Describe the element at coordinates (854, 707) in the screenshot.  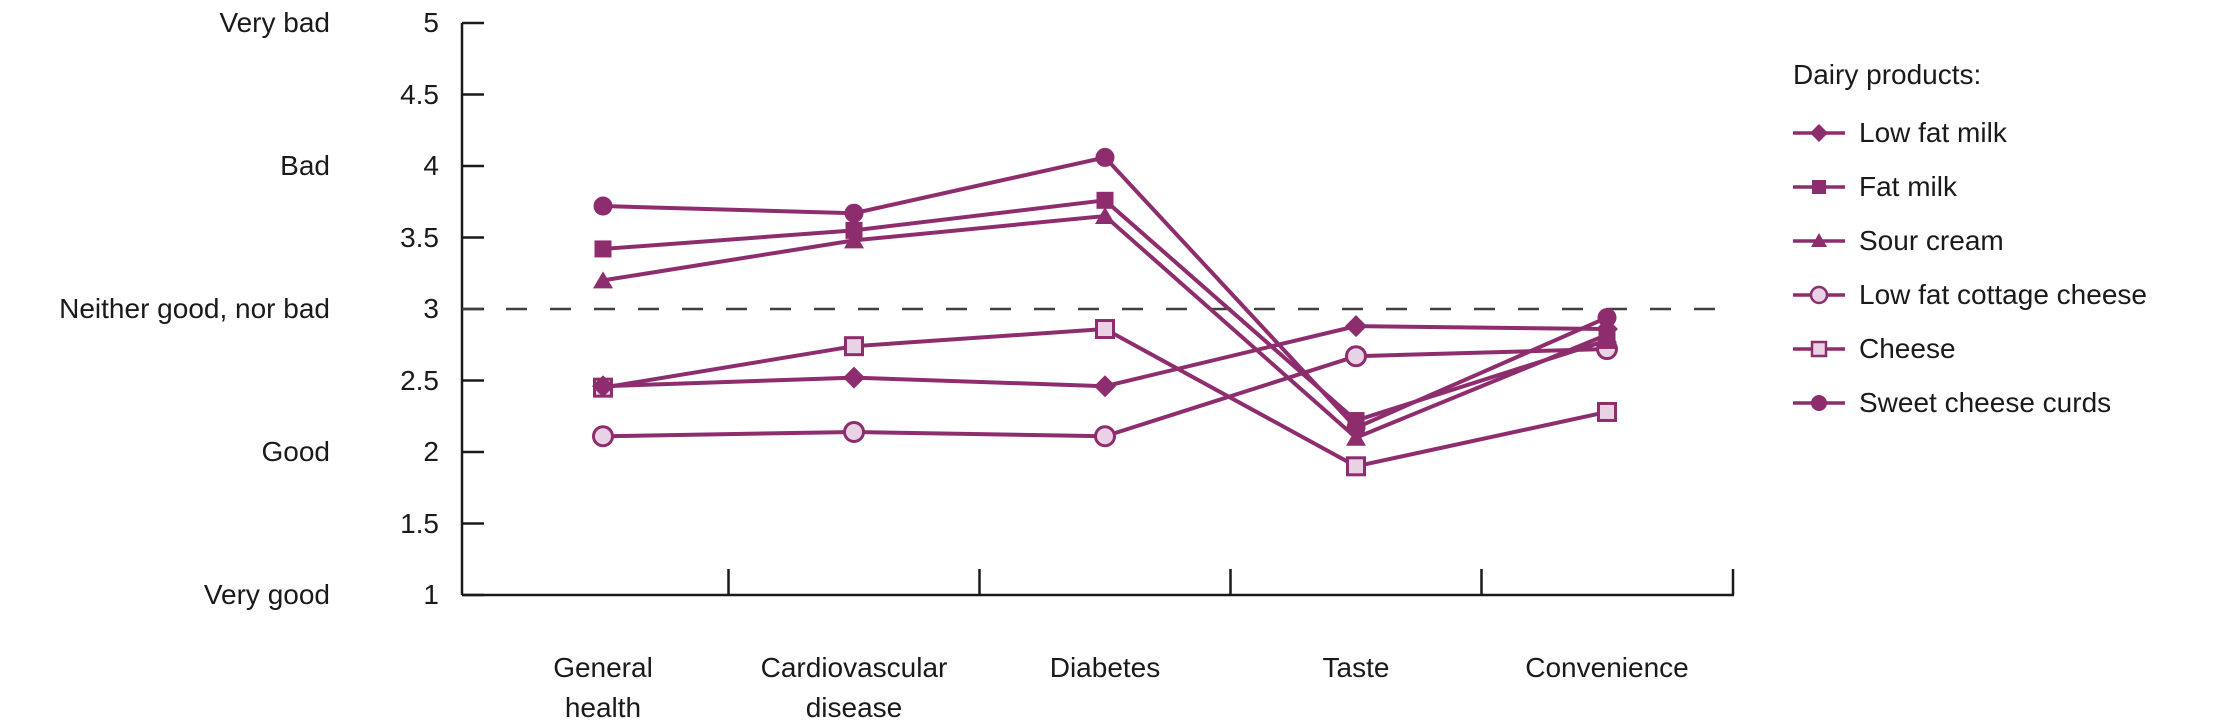
I see `x-axis-category-label-line: disease` at that location.